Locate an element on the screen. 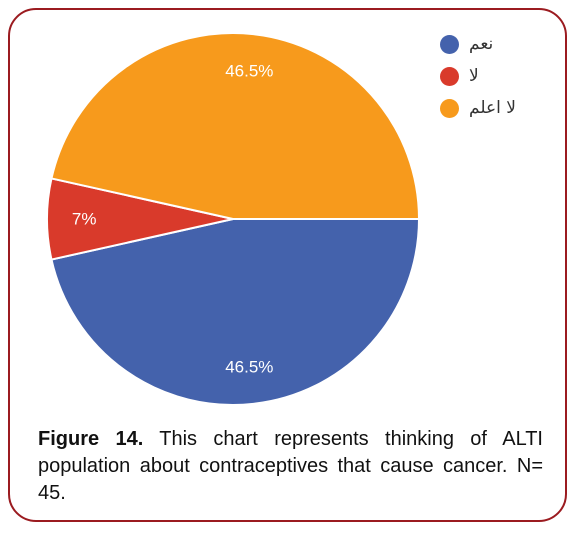  chart-legend: نعم لا لا اعلم is located at coordinates (495, 76).